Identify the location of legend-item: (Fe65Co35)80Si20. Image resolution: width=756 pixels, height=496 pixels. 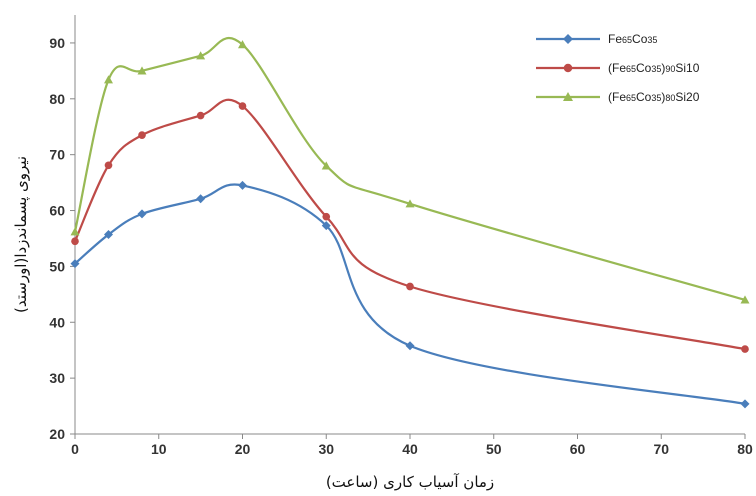
(618, 97).